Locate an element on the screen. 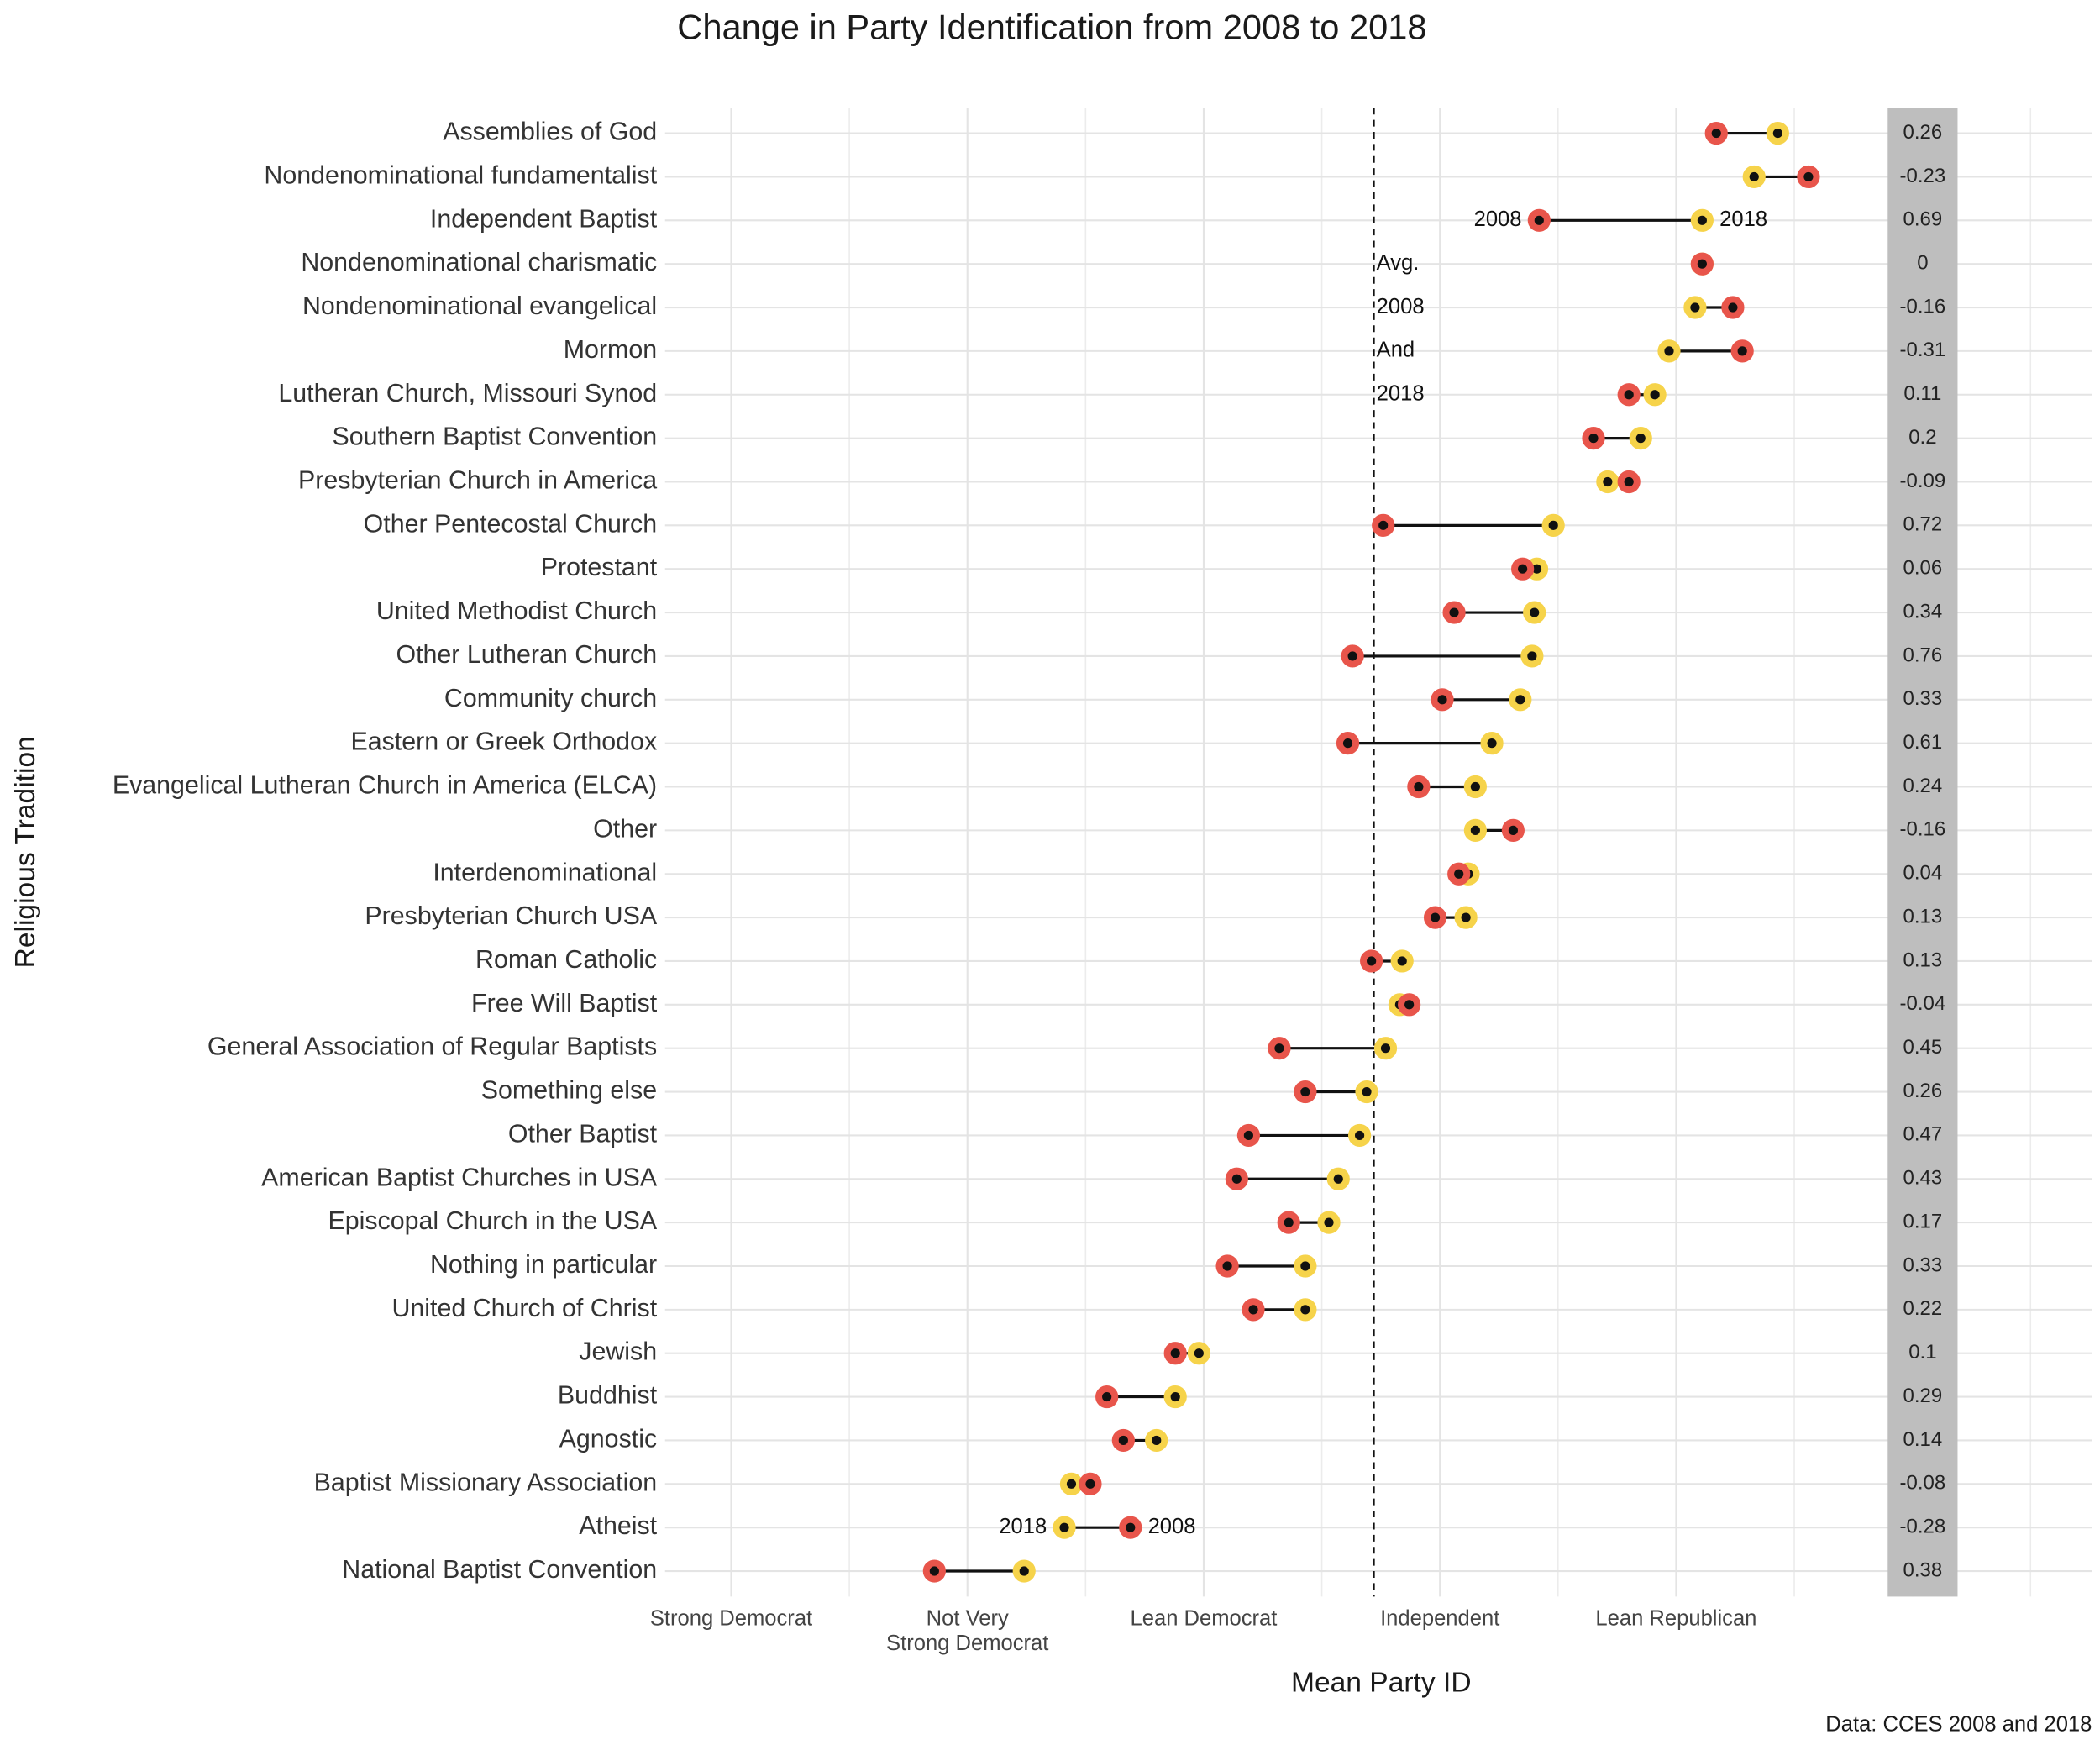 The height and width of the screenshot is (1750, 2100). difference-label: 0.11 is located at coordinates (1922, 394).